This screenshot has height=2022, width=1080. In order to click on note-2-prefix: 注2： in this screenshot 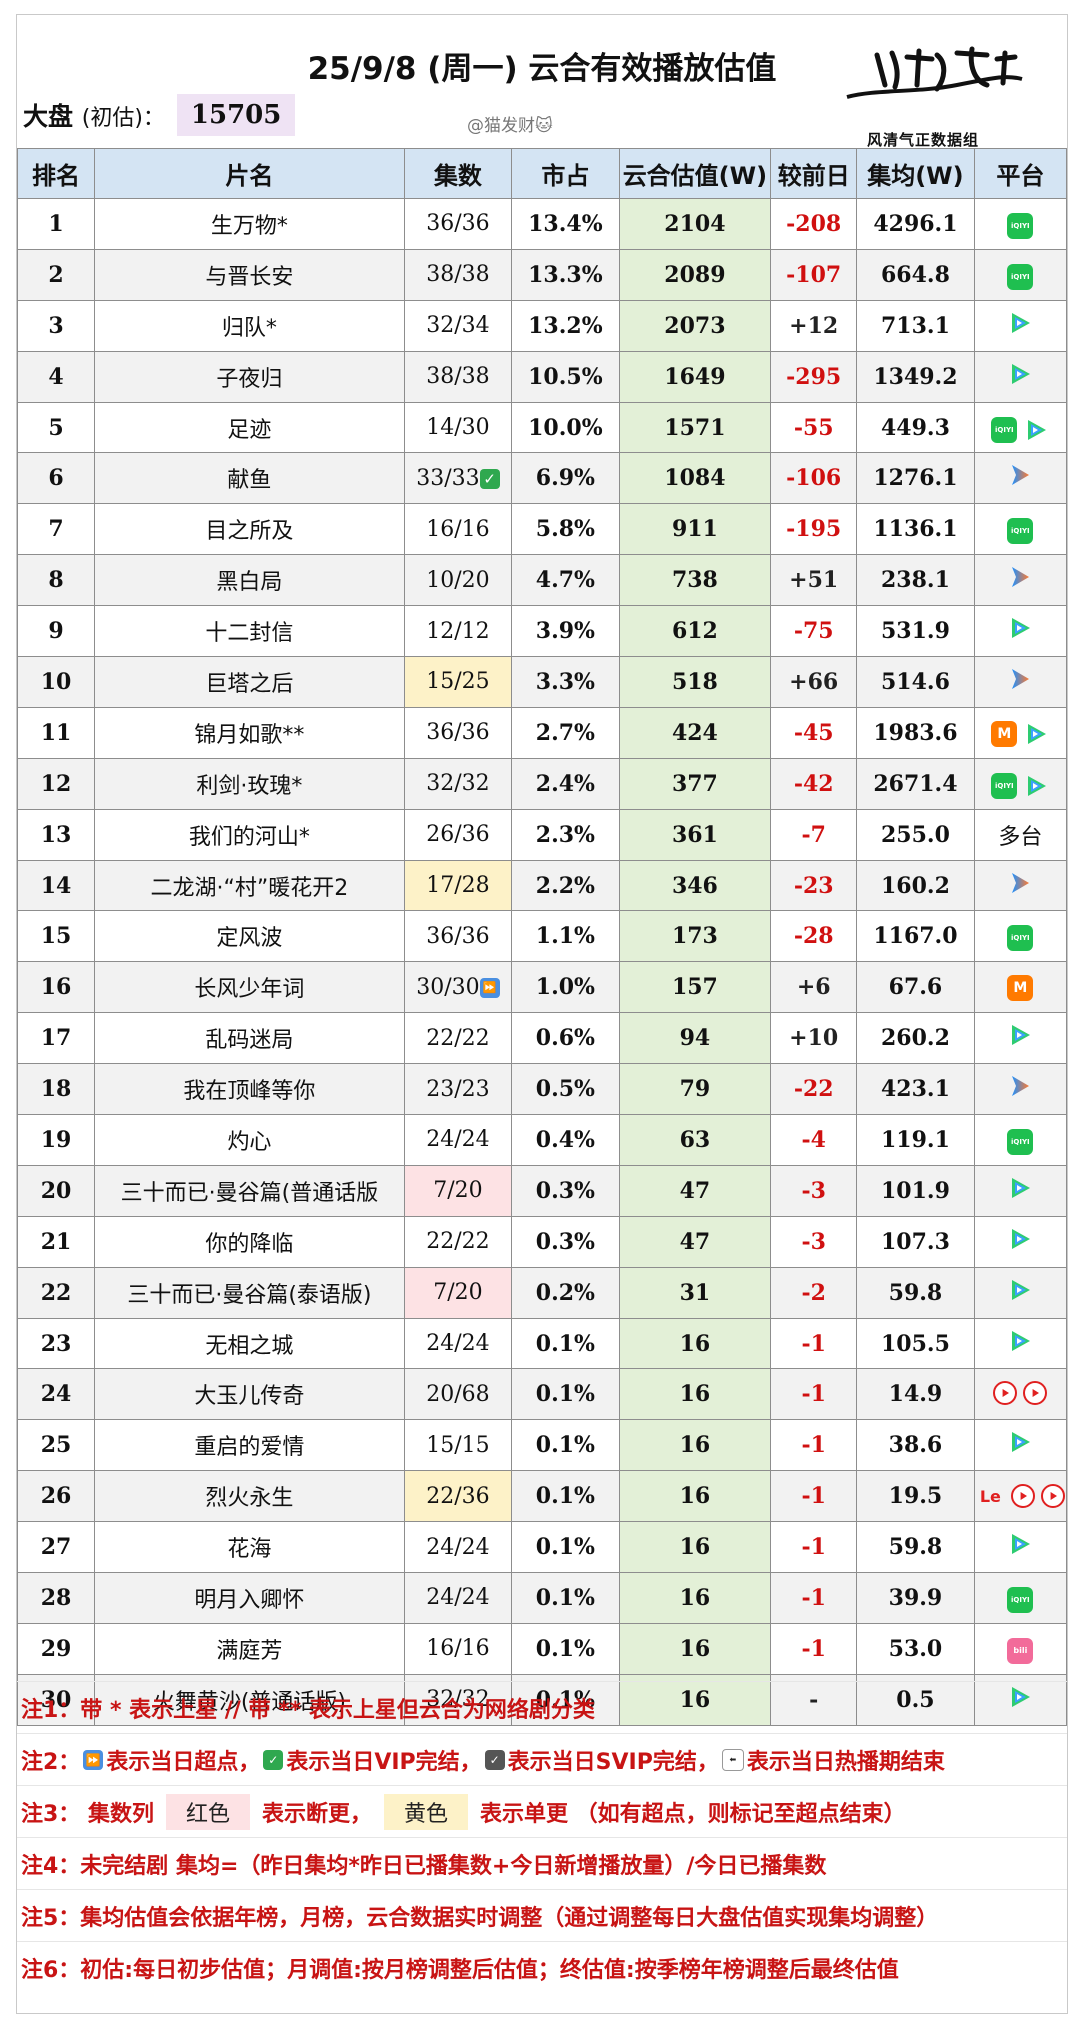, I will do `click(51, 1762)`.